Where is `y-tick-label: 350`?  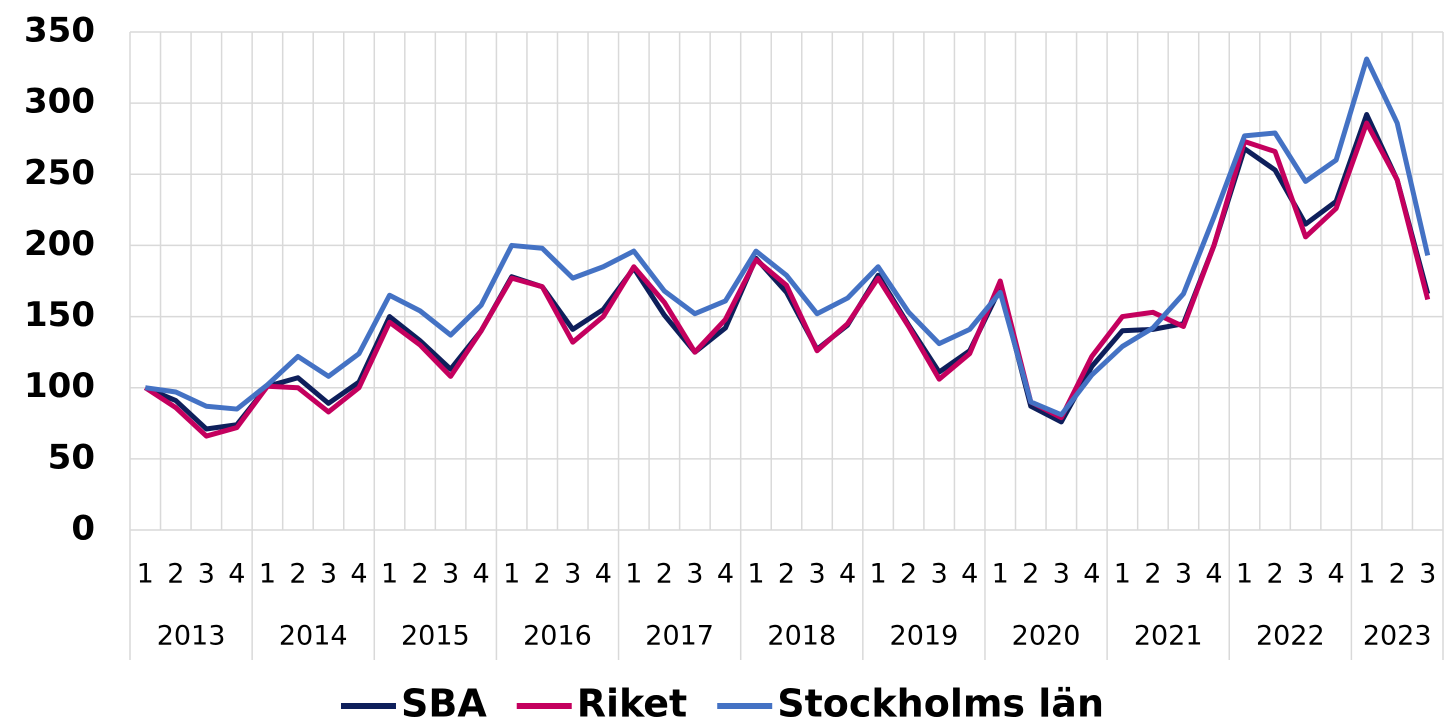
y-tick-label: 350 is located at coordinates (59, 31).